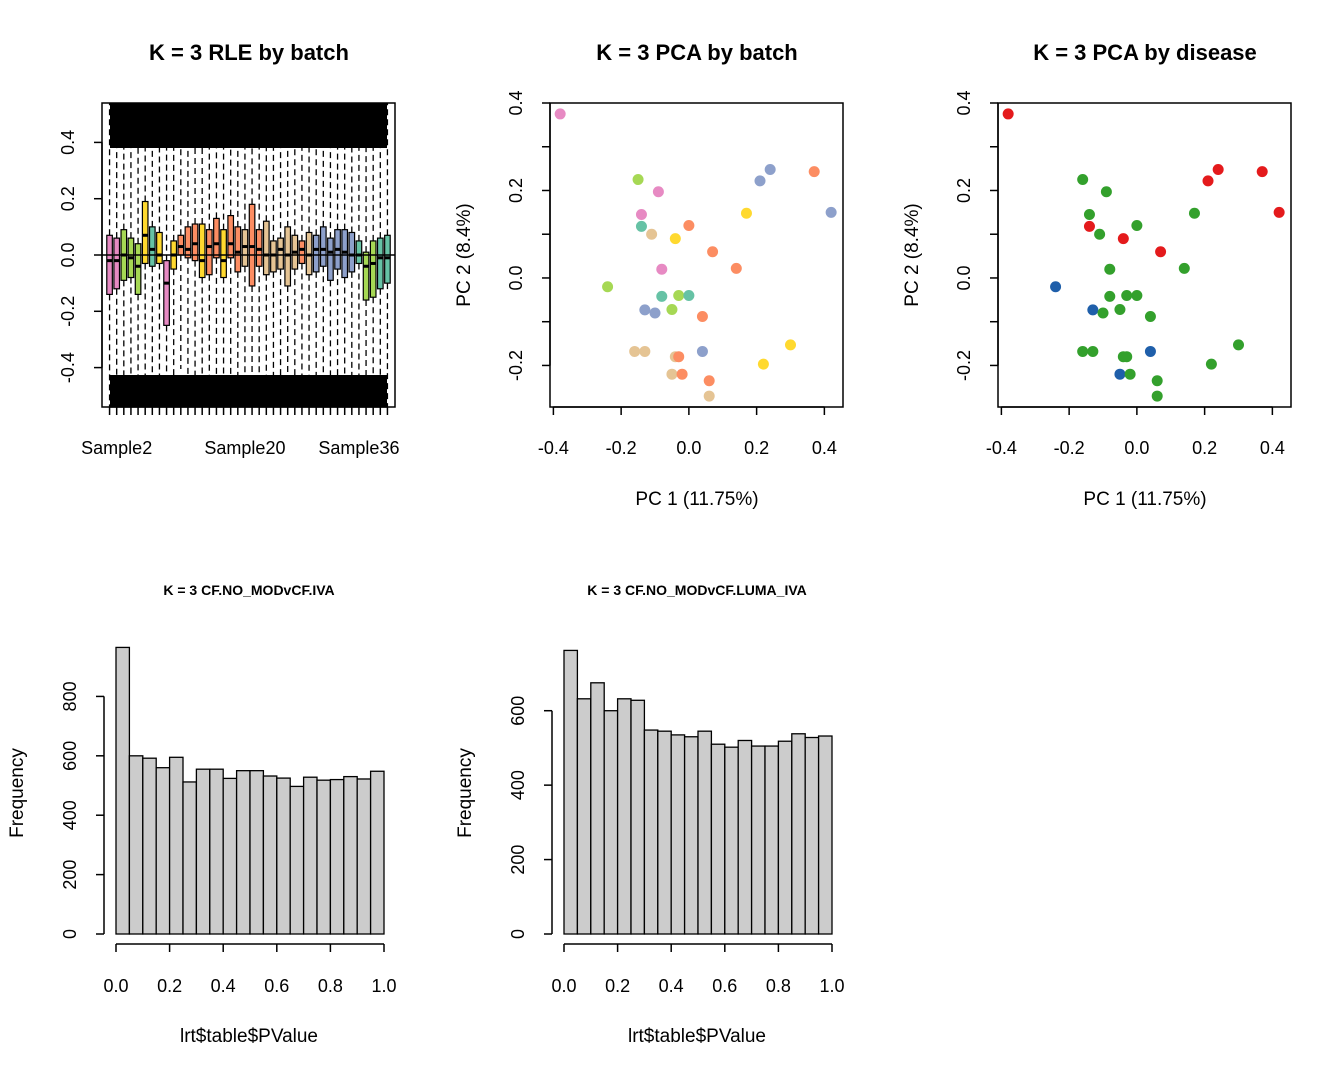 The width and height of the screenshot is (1344, 1075). I want to click on rle-x-tick-label: Sample2, so click(116, 448).